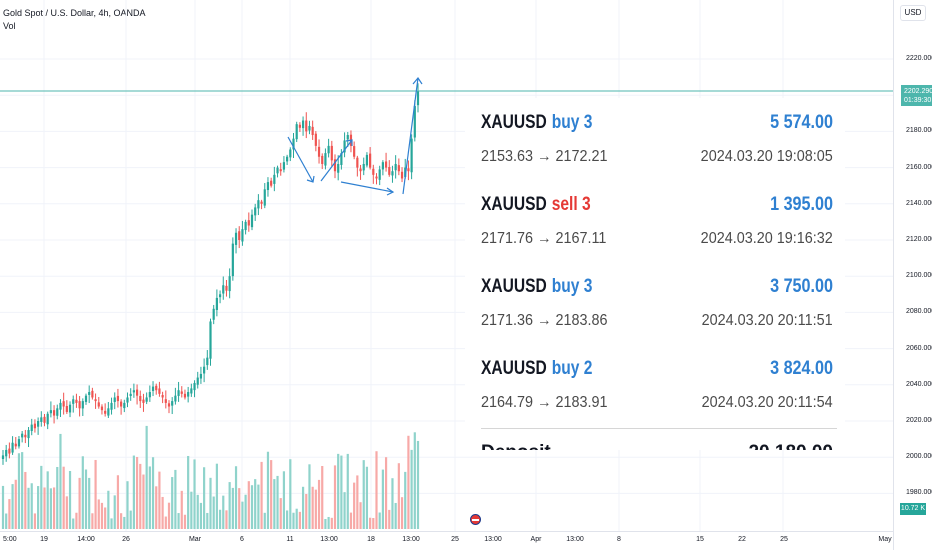 The width and height of the screenshot is (932, 550). Describe the element at coordinates (355, 136) in the screenshot. I see `annotation-arrows` at that location.